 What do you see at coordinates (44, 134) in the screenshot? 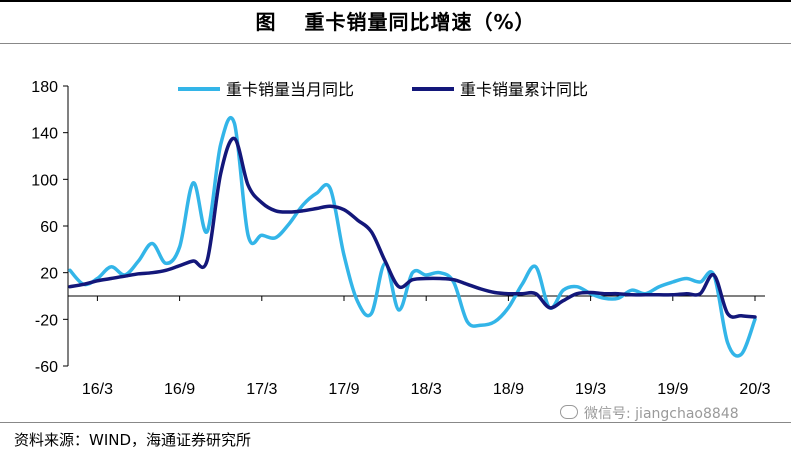
I see `y-tick-label: 140` at bounding box center [44, 134].